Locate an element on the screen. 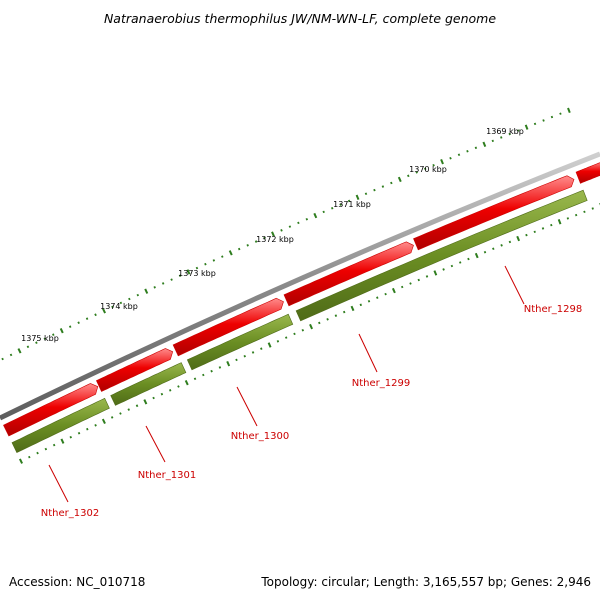 Image resolution: width=600 pixels, height=600 pixels. scale-label: 1373 kbp is located at coordinates (197, 273).